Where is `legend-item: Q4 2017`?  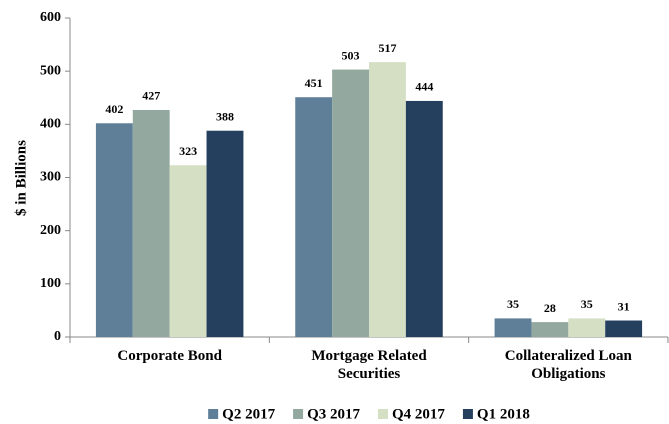
legend-item: Q4 2017 is located at coordinates (411, 414).